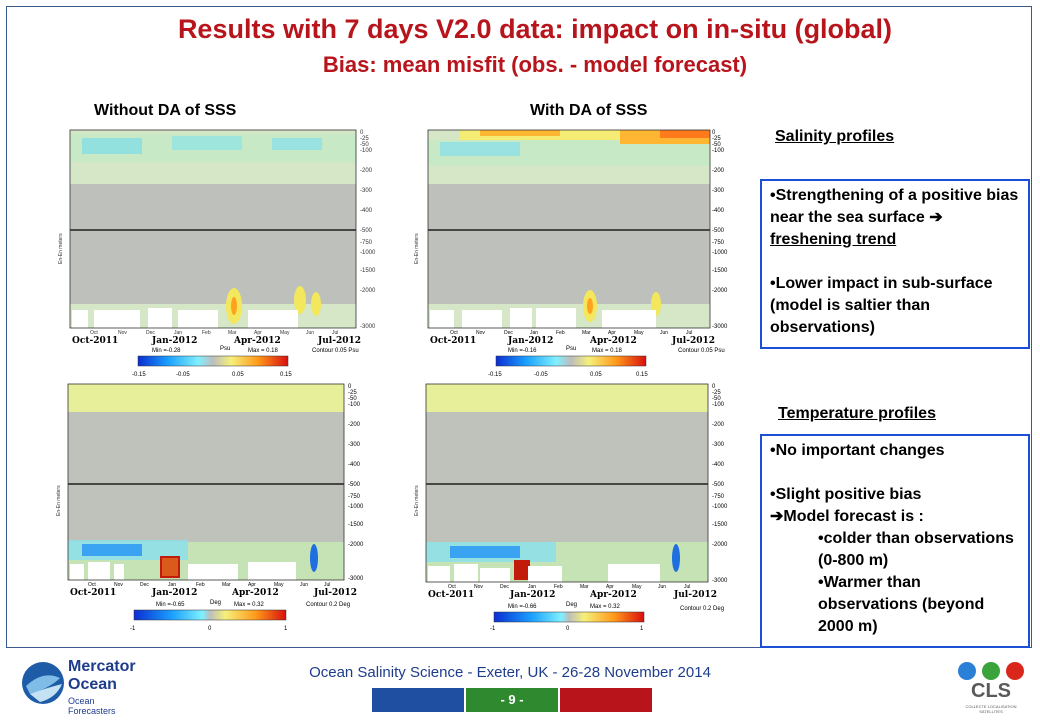 This screenshot has height=720, width=1040. What do you see at coordinates (43, 683) in the screenshot?
I see `mercator-globe-icon` at bounding box center [43, 683].